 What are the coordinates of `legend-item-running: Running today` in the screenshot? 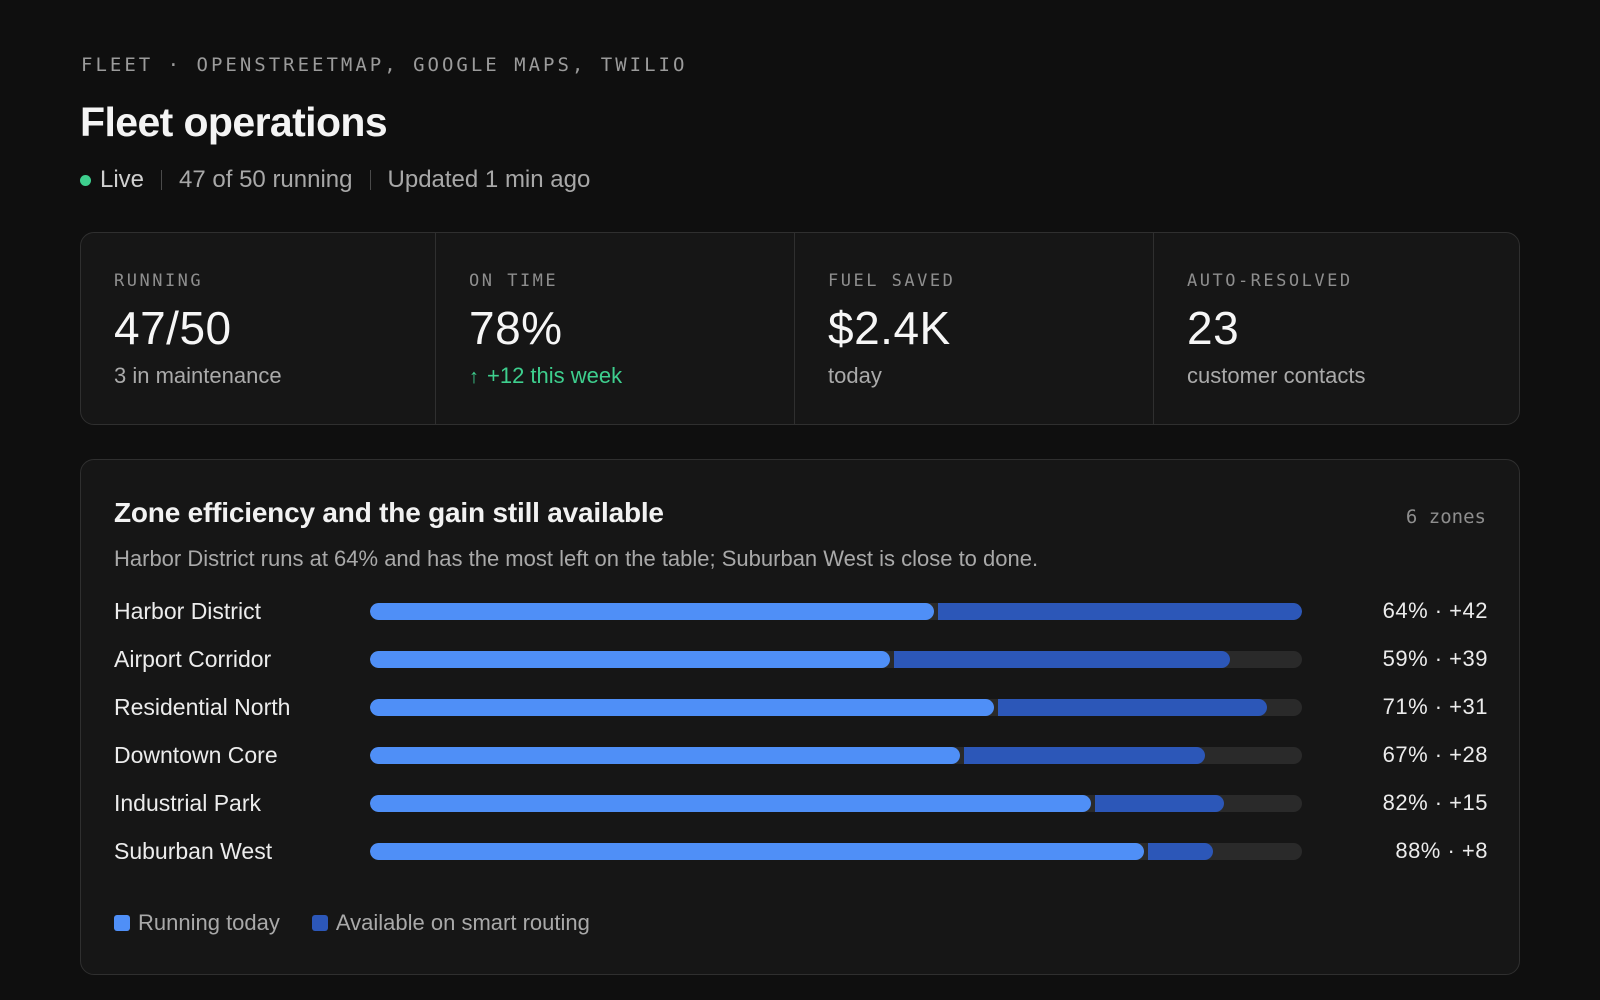 It's located at (197, 923).